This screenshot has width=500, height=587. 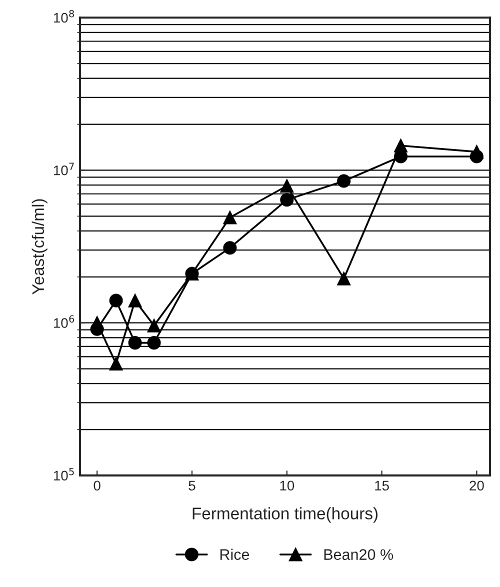 What do you see at coordinates (285, 515) in the screenshot?
I see `x-axis-title: Fermentation time(hours)` at bounding box center [285, 515].